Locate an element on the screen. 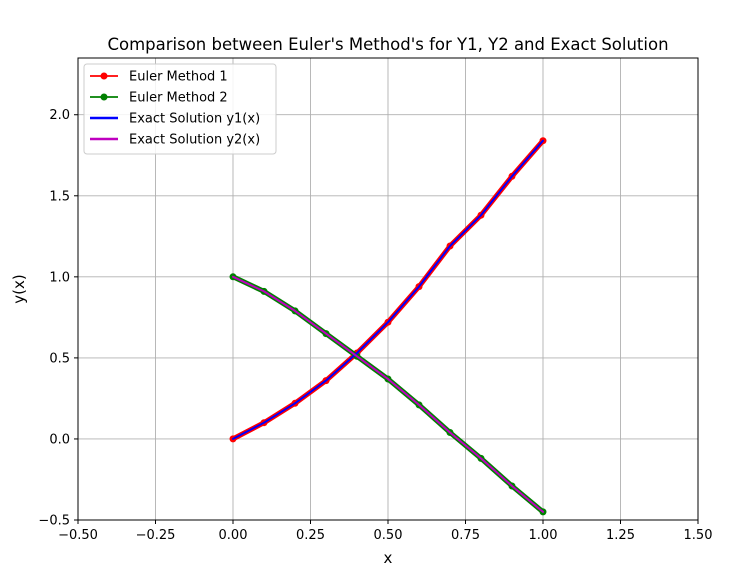  legend-entry: Euler Method 2 is located at coordinates (159, 98).